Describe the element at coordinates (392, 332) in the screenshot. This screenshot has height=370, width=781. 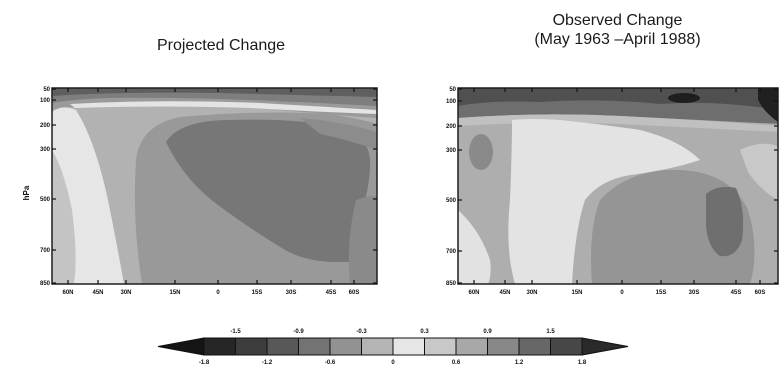
I see `colorbar-top-labels: -1.5 -0.9 -0.3 0.3 0.9 1.5` at that location.